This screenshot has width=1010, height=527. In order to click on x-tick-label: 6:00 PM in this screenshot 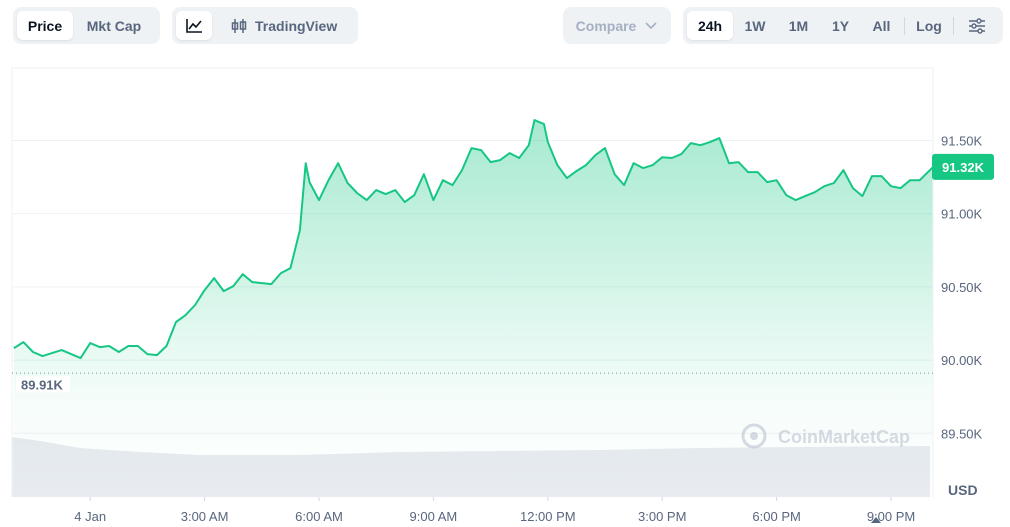, I will do `click(776, 516)`.